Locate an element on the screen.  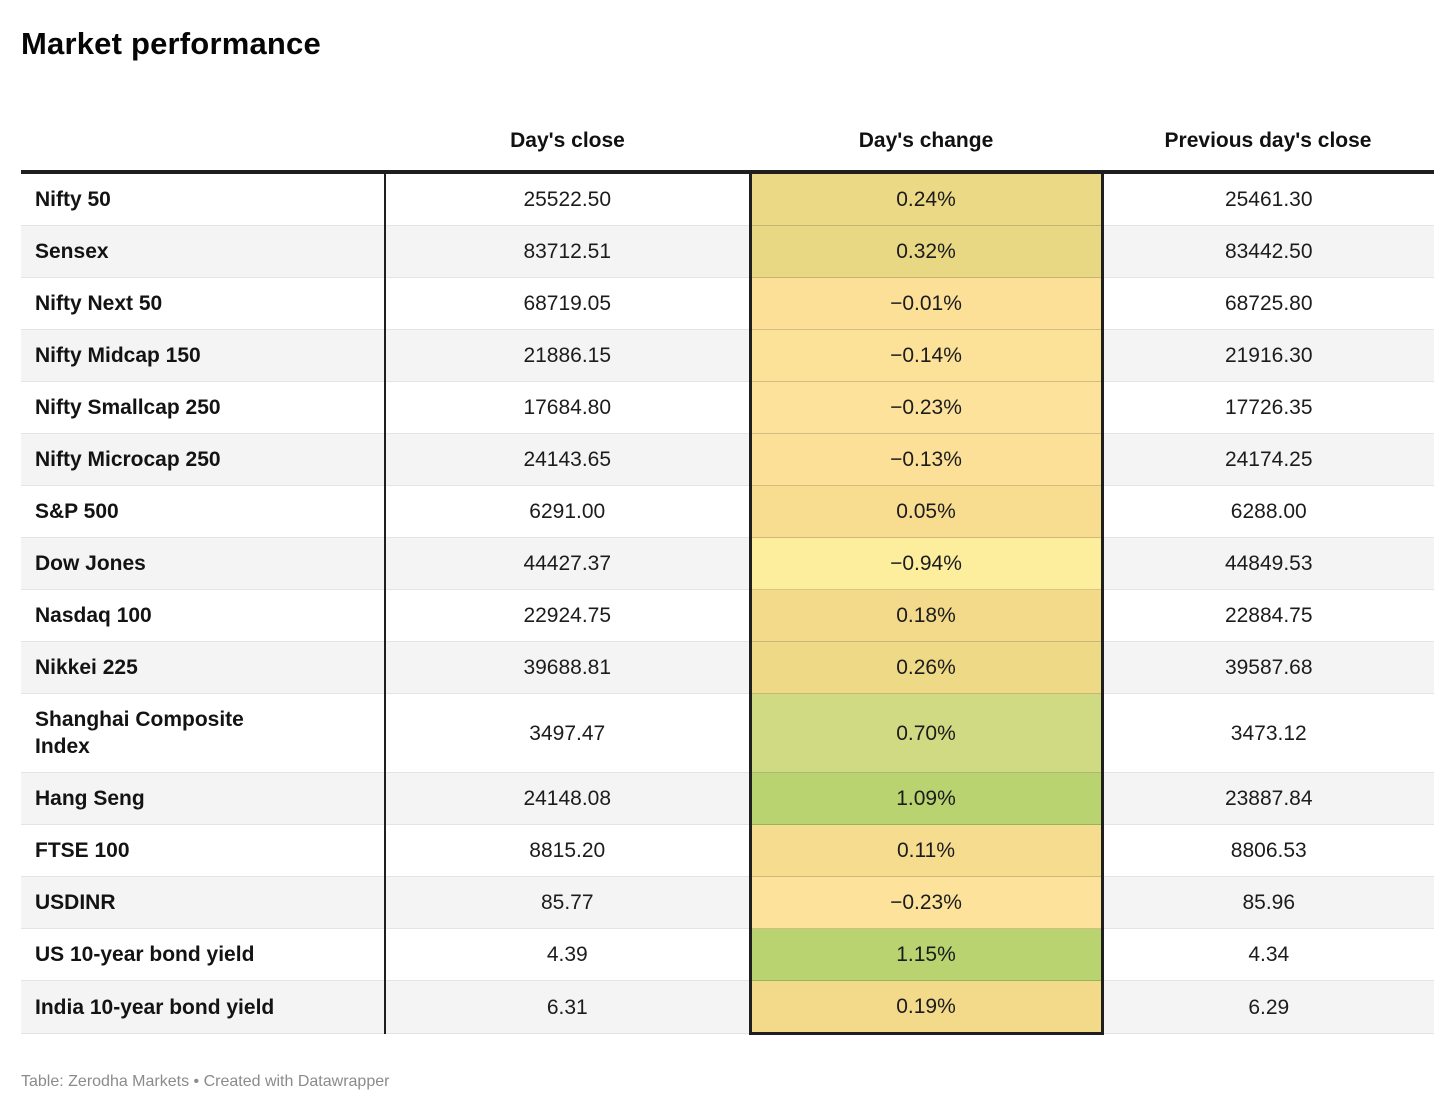
table-row: Nasdaq 100 22924.75 0.18% 22884.75 is located at coordinates (727, 615).